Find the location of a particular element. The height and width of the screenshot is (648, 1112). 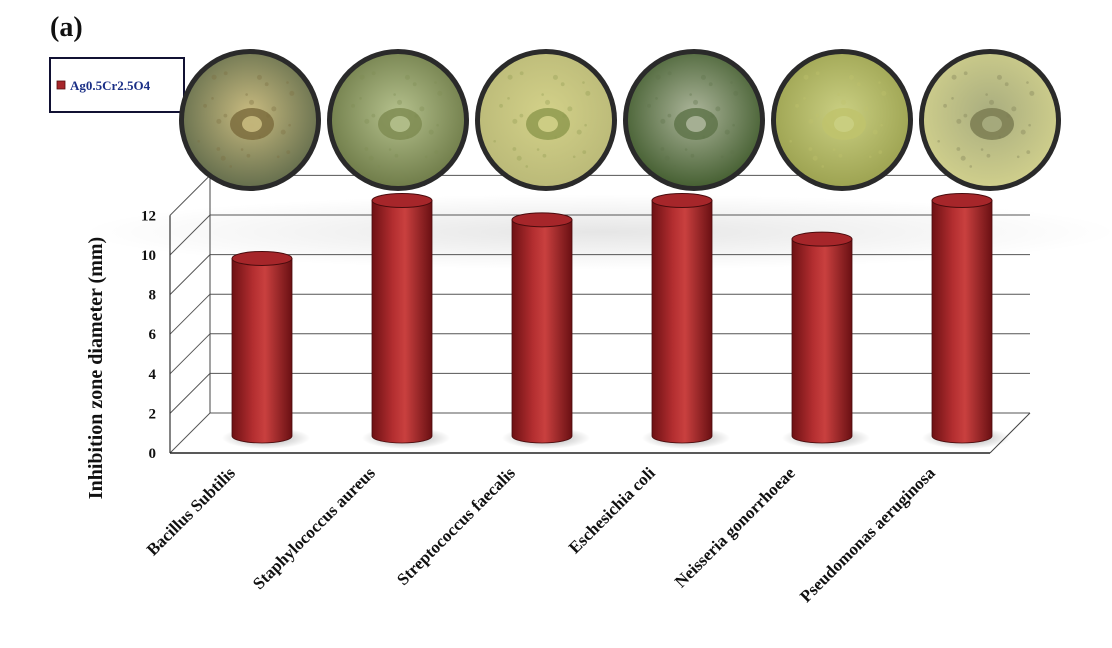

floor-right-edge is located at coordinates (1010, 433).